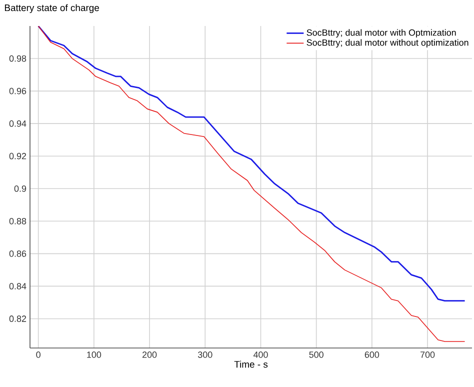 The image size is (474, 387). What do you see at coordinates (20, 188) in the screenshot?
I see `y-tick-label: 0.9` at bounding box center [20, 188].